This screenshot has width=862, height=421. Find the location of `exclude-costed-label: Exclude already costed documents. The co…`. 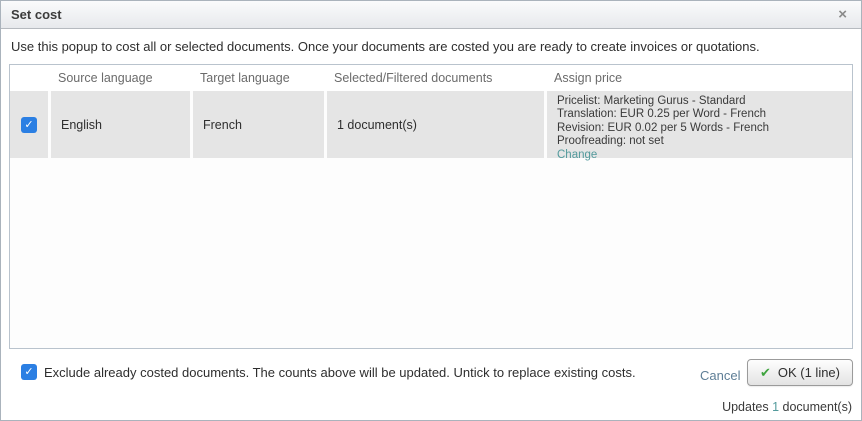

exclude-costed-label: Exclude already costed documents. The co… is located at coordinates (340, 372).